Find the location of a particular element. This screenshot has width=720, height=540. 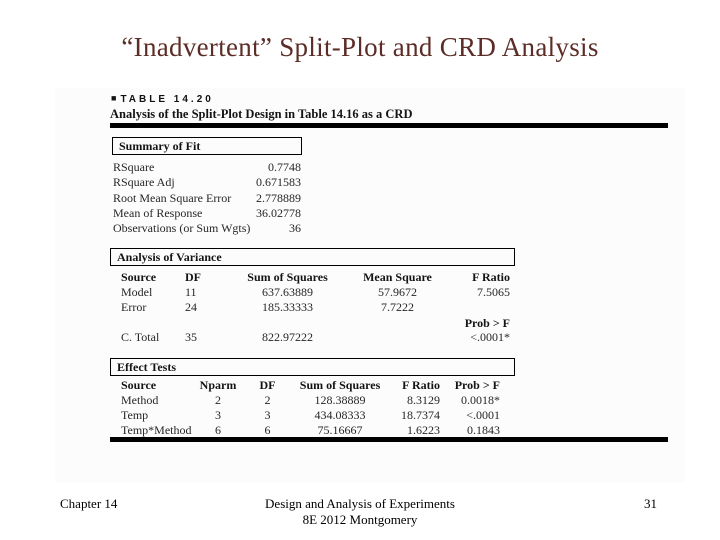

stat-label: RSquare Adj is located at coordinates (144, 182).